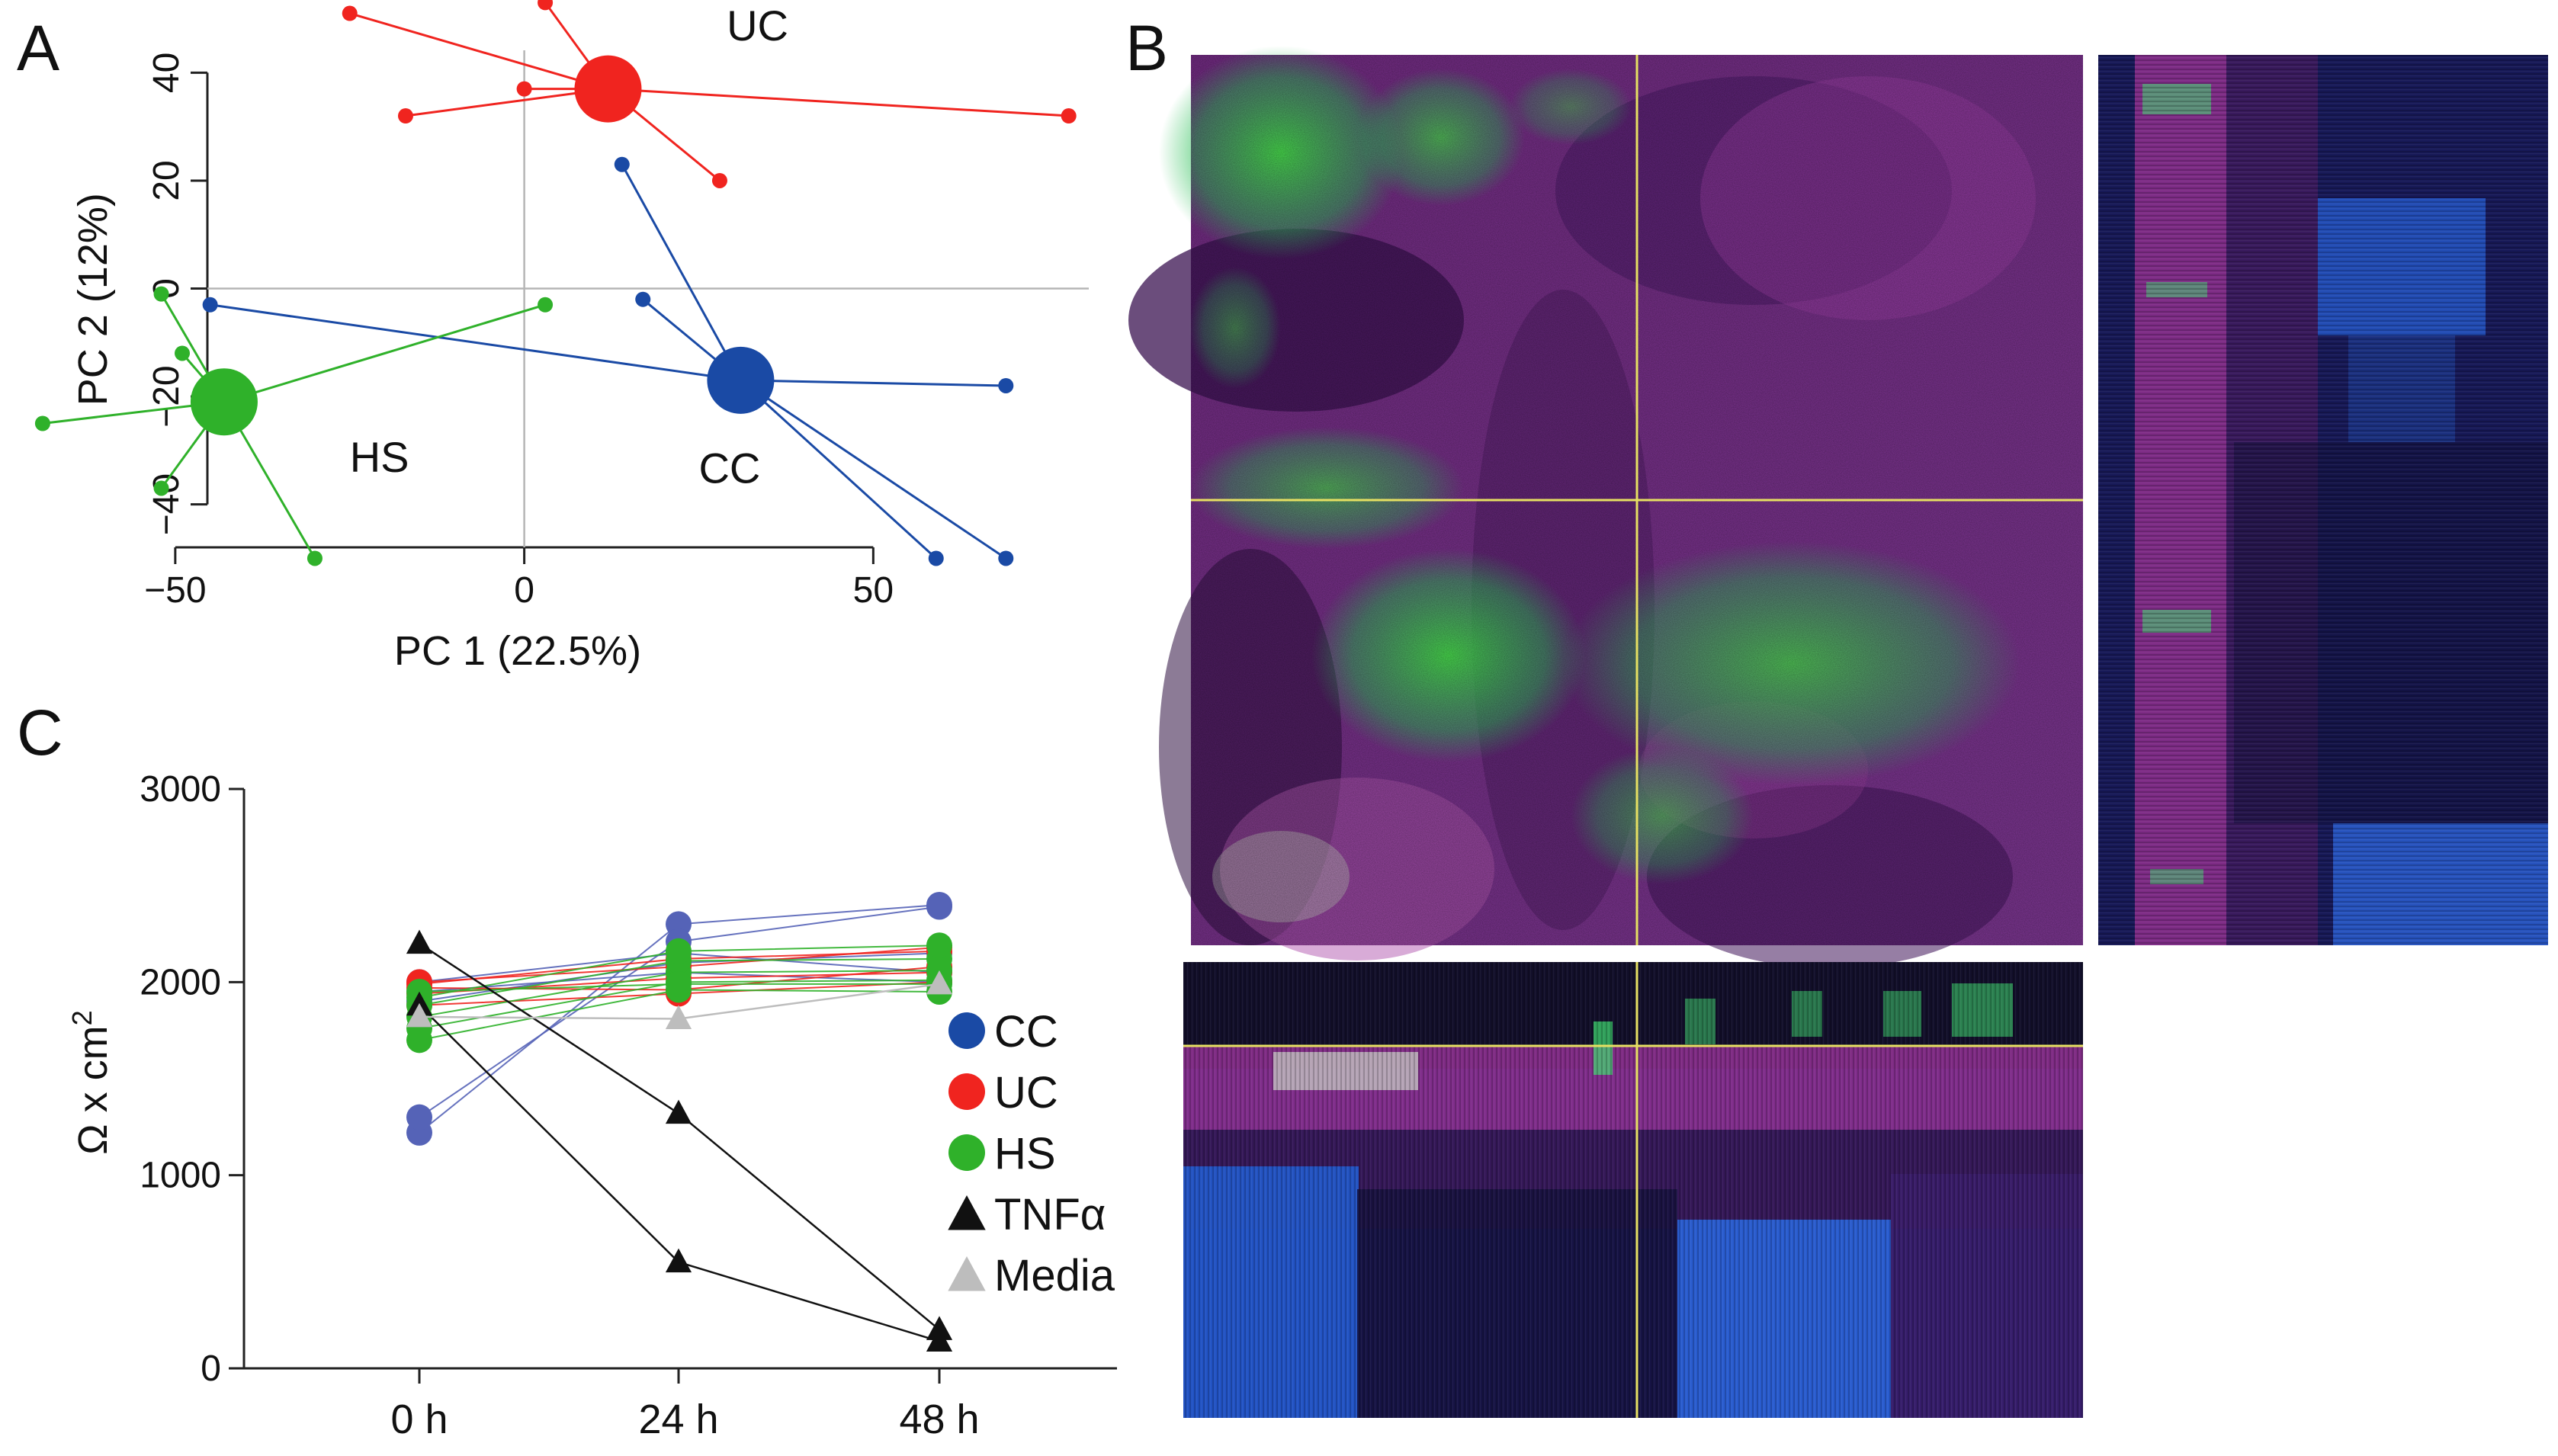 This screenshot has height=1456, width=2558. What do you see at coordinates (294, 426) in the screenshot?
I see `pca-group-hs: HS` at bounding box center [294, 426].